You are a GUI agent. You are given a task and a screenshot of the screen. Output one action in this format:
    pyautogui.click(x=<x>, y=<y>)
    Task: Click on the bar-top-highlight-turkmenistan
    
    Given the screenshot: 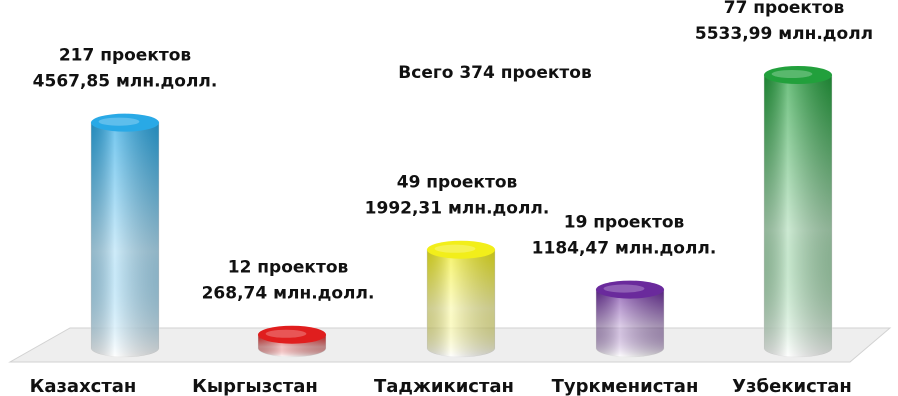 What is the action you would take?
    pyautogui.click(x=624, y=288)
    